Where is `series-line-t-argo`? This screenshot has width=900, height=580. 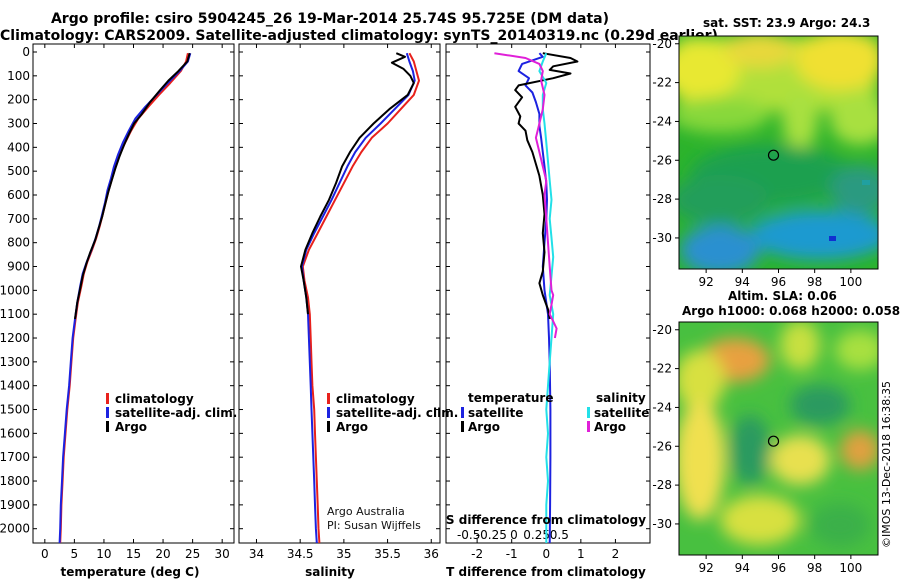
series-line-t-argo is located at coordinates (546, 186).